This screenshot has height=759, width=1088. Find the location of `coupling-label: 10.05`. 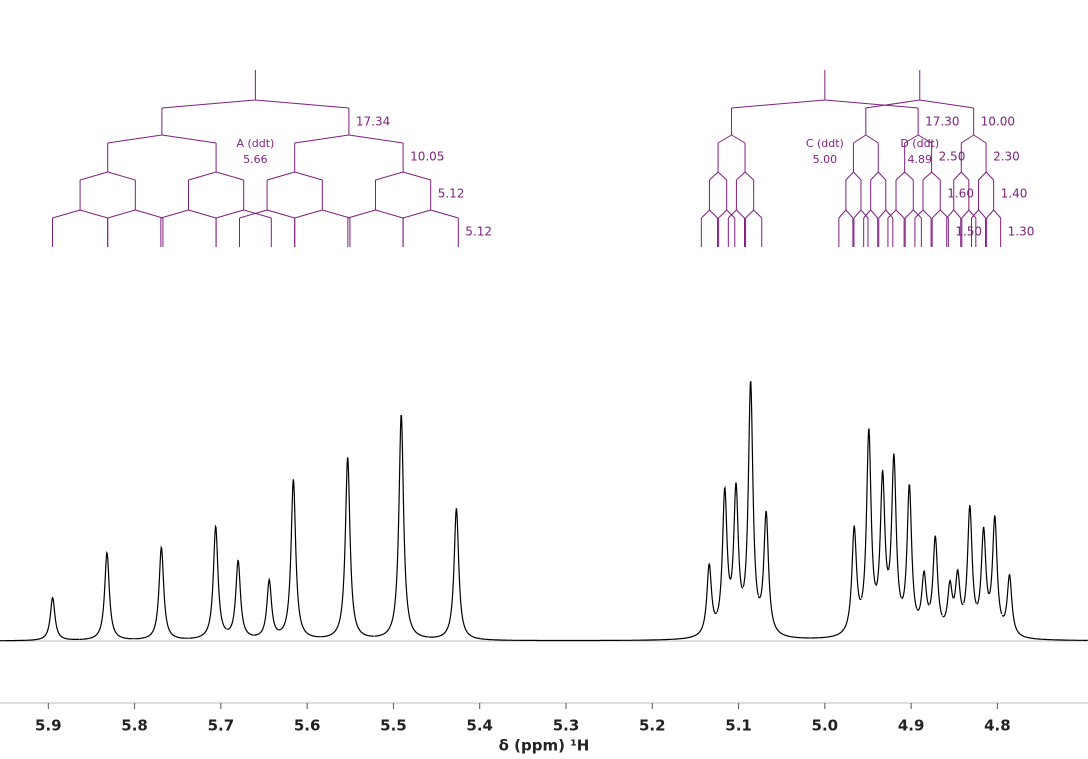

coupling-label: 10.05 is located at coordinates (427, 157).